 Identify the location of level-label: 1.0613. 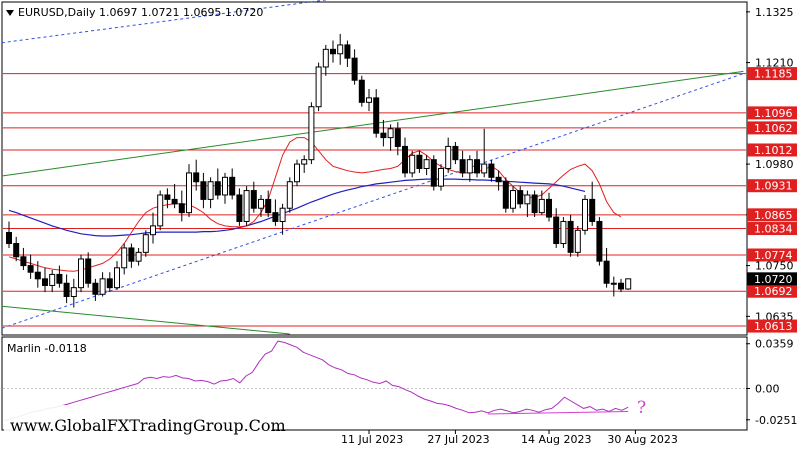
(773, 326).